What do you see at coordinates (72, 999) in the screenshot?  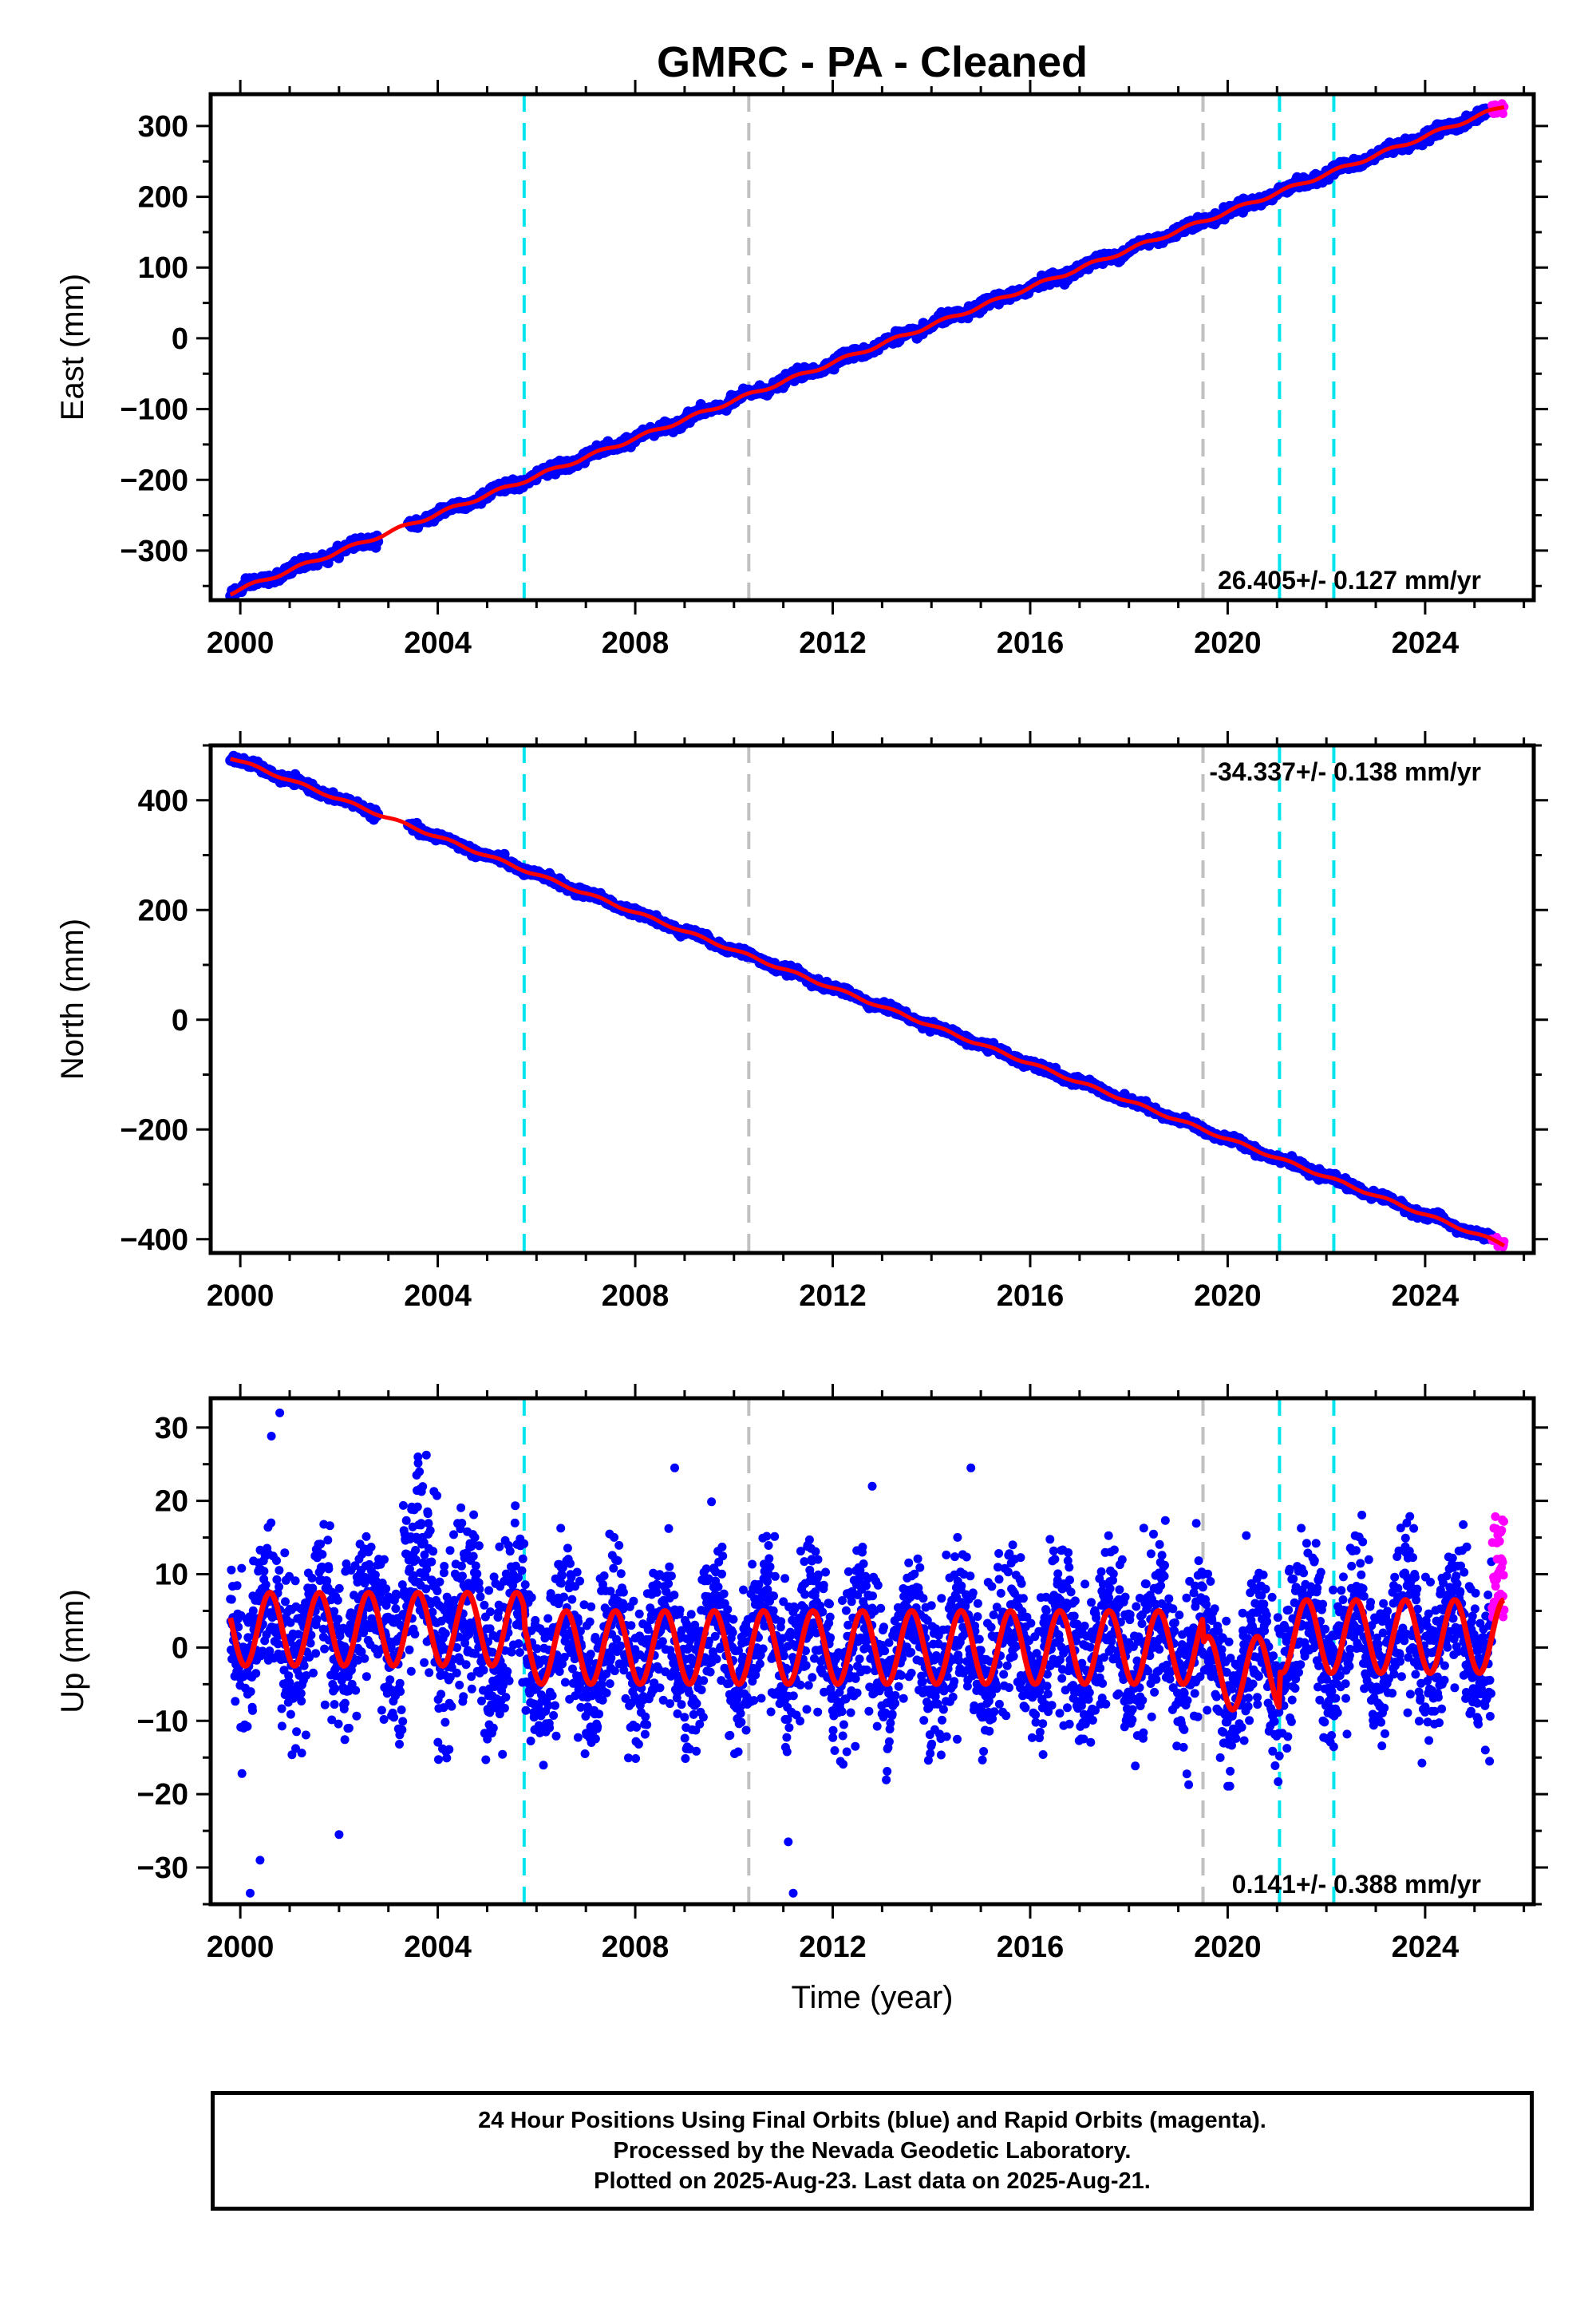 I see `y-axis-label: North (mm)` at bounding box center [72, 999].